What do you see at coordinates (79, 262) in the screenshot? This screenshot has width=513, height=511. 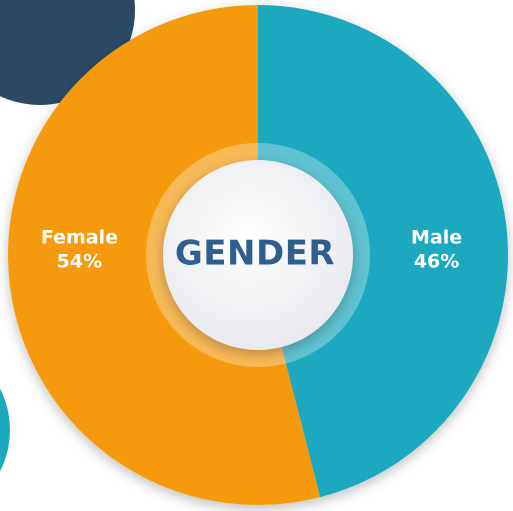 I see `value-label: 54%` at bounding box center [79, 262].